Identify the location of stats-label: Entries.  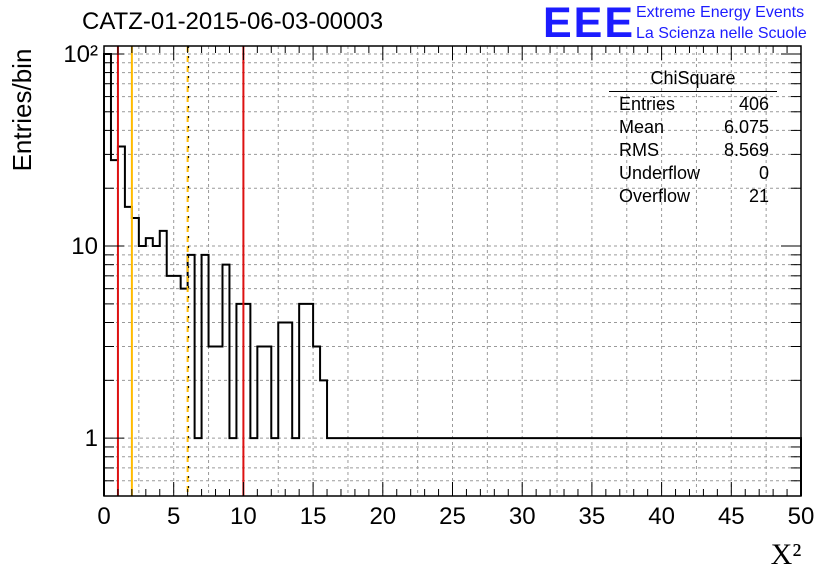
(647, 104).